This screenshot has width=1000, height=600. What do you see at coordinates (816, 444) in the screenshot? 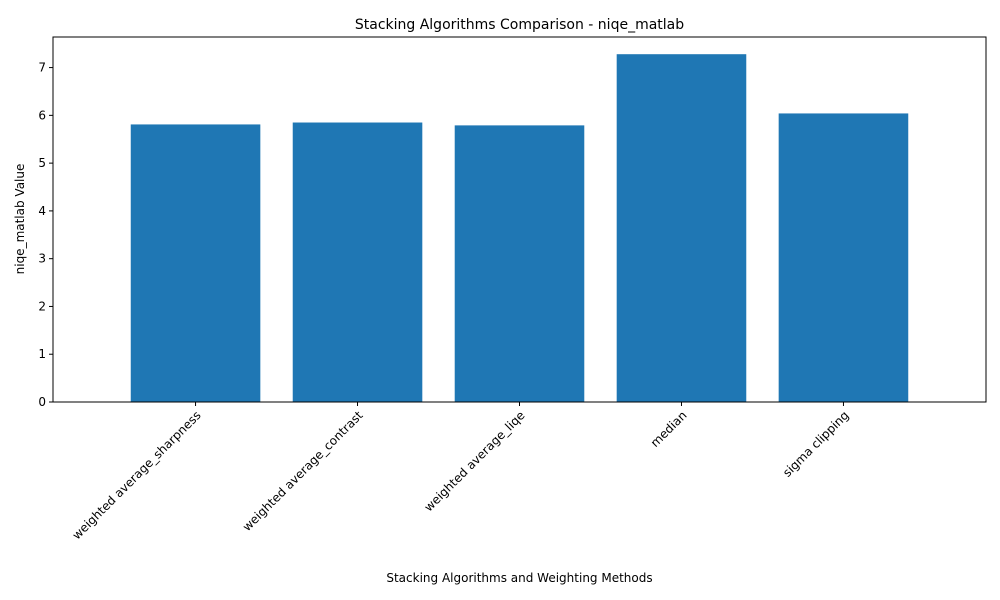
I see `x-tick-label-4: sigma clipping` at bounding box center [816, 444].